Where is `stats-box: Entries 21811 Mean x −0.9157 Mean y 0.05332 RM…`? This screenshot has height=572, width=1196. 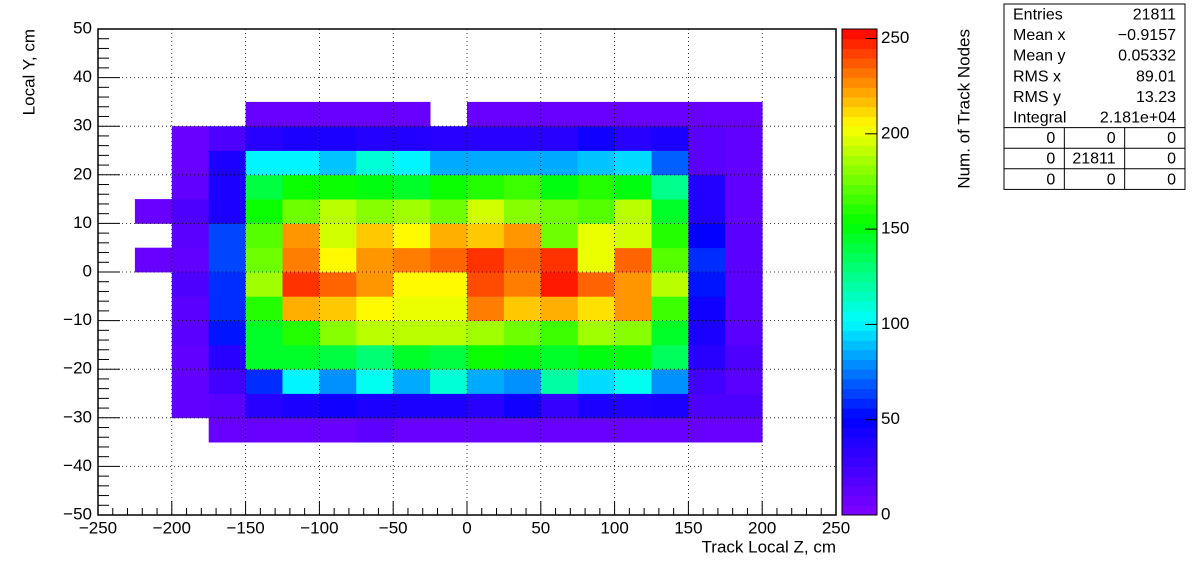
stats-box: Entries 21811 Mean x −0.9157 Mean y 0.05332 RM… is located at coordinates (1094, 96).